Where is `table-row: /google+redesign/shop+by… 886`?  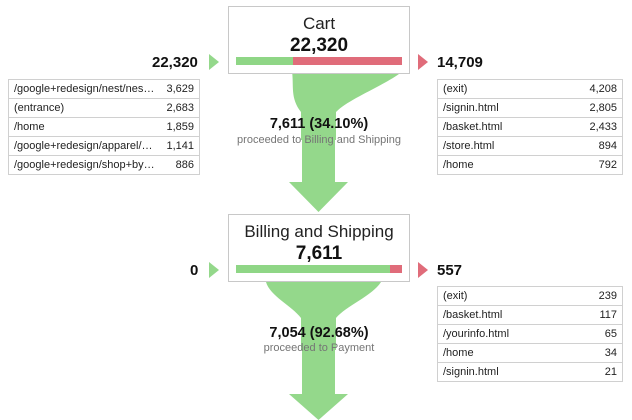 table-row: /google+redesign/shop+by… 886 is located at coordinates (104, 165).